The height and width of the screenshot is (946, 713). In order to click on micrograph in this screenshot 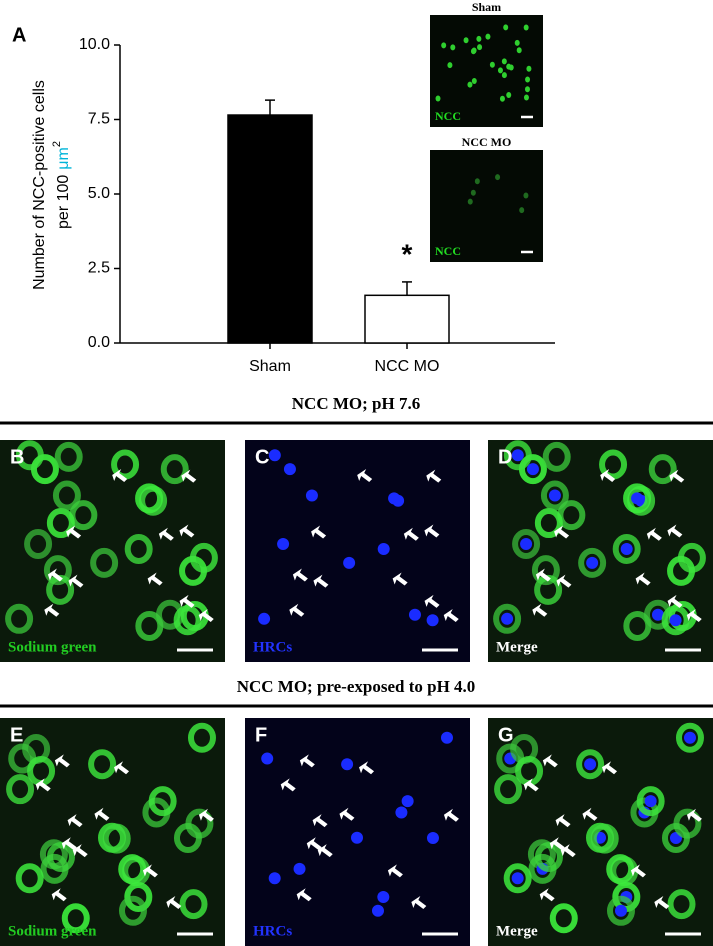, I will do `click(486, 206)`.